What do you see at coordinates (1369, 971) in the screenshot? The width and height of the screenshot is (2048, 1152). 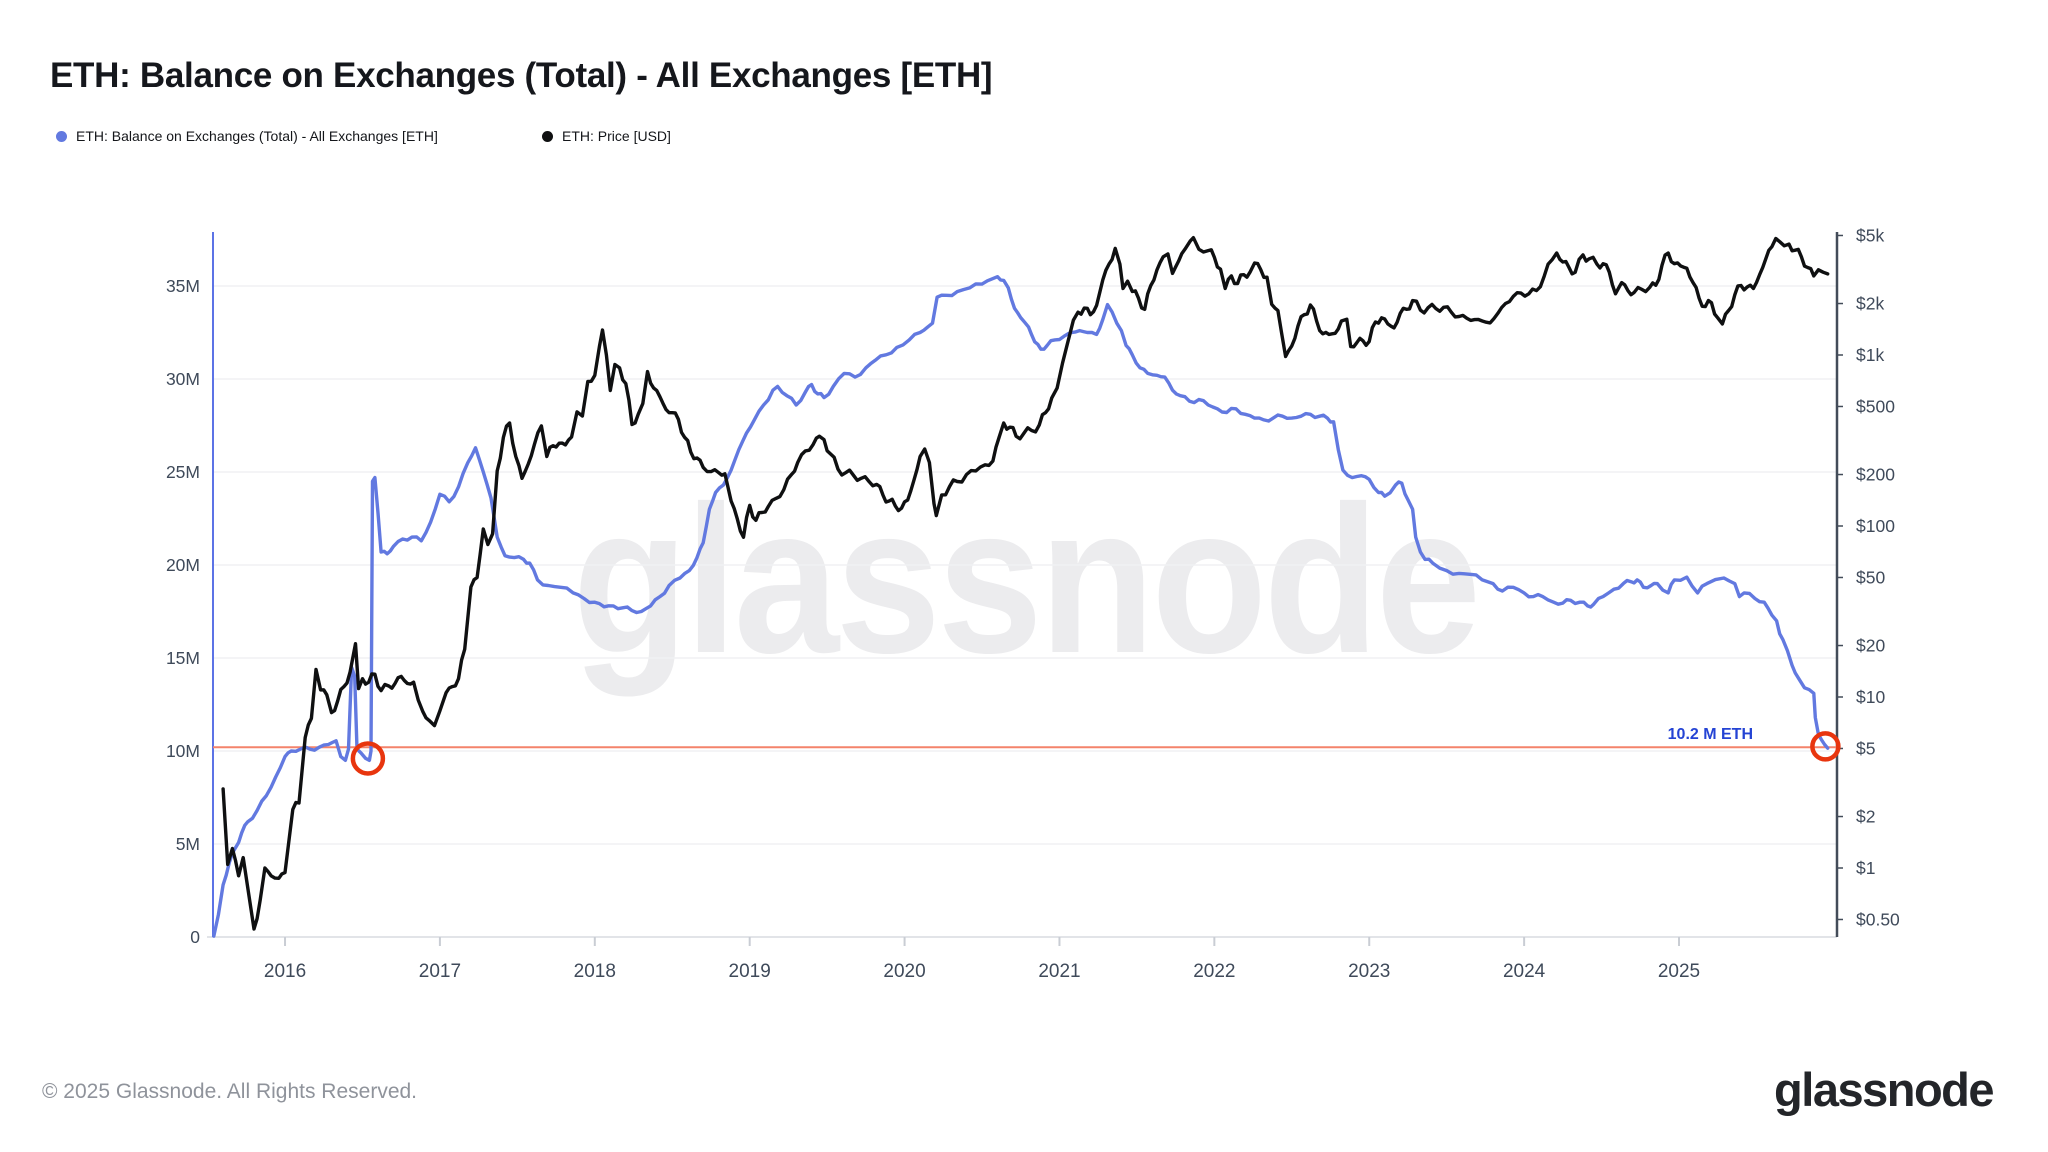 I see `x-axis-year-label: 2023` at bounding box center [1369, 971].